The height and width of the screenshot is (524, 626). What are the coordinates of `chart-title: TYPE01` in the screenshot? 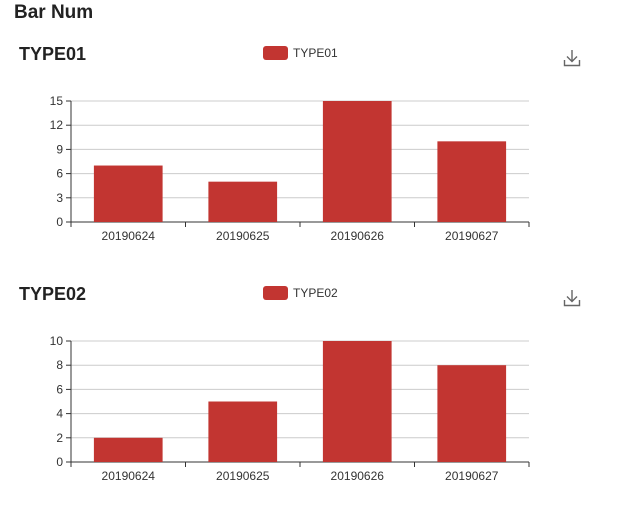 It's located at (53, 54).